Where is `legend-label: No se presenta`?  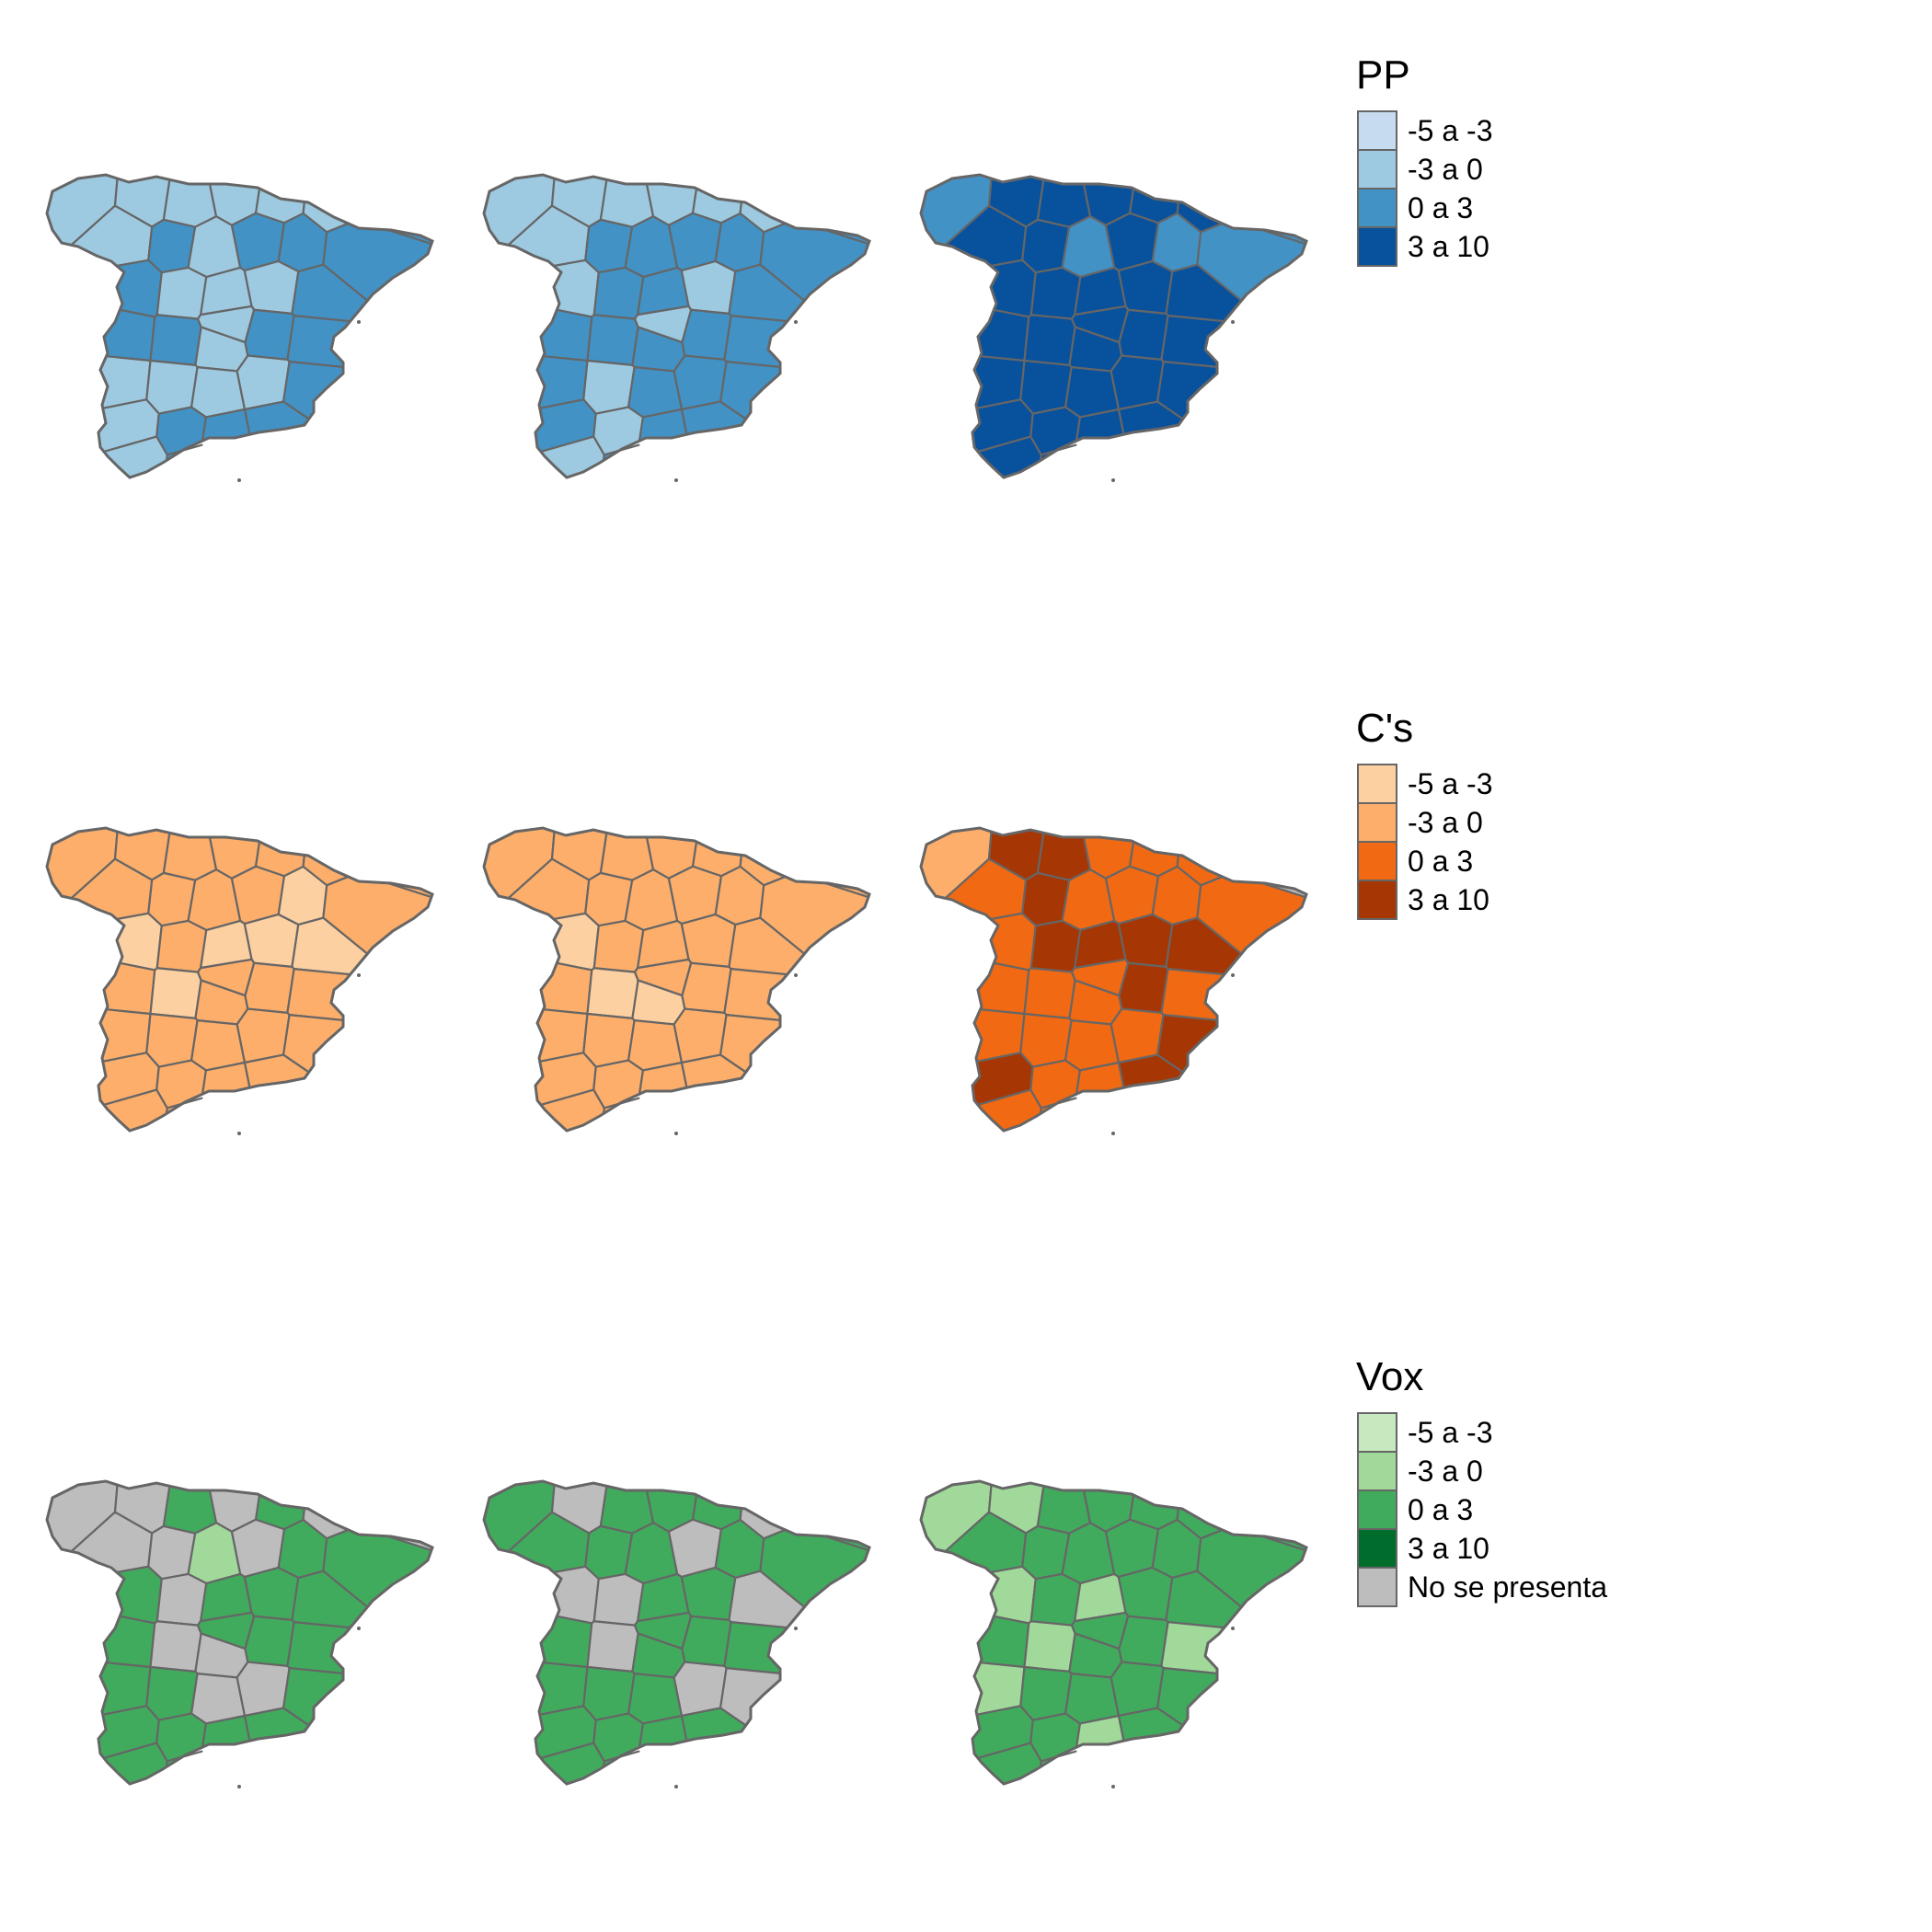 legend-label: No se presenta is located at coordinates (1507, 1587).